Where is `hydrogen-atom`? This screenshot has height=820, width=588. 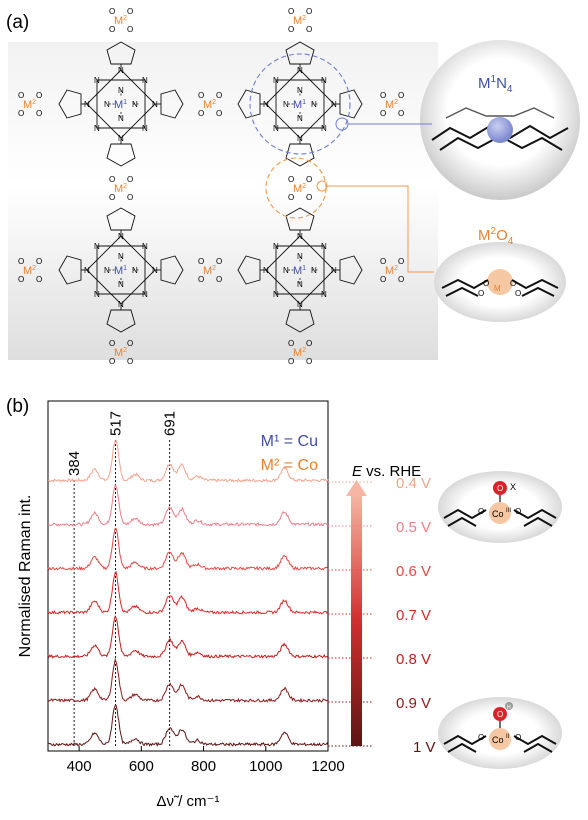
hydrogen-atom is located at coordinates (509, 706).